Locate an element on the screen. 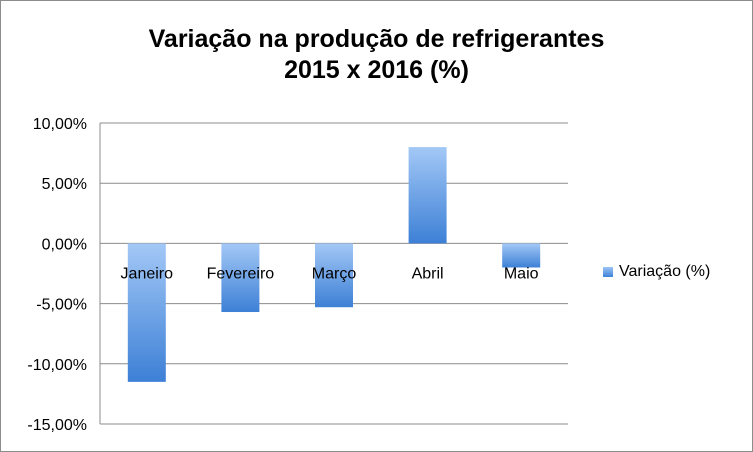 The width and height of the screenshot is (753, 452). y-axis-tick-labels: 10,00% 5,00% 0,00% -5,00% -10,00% -15,00% is located at coordinates (57, 275).